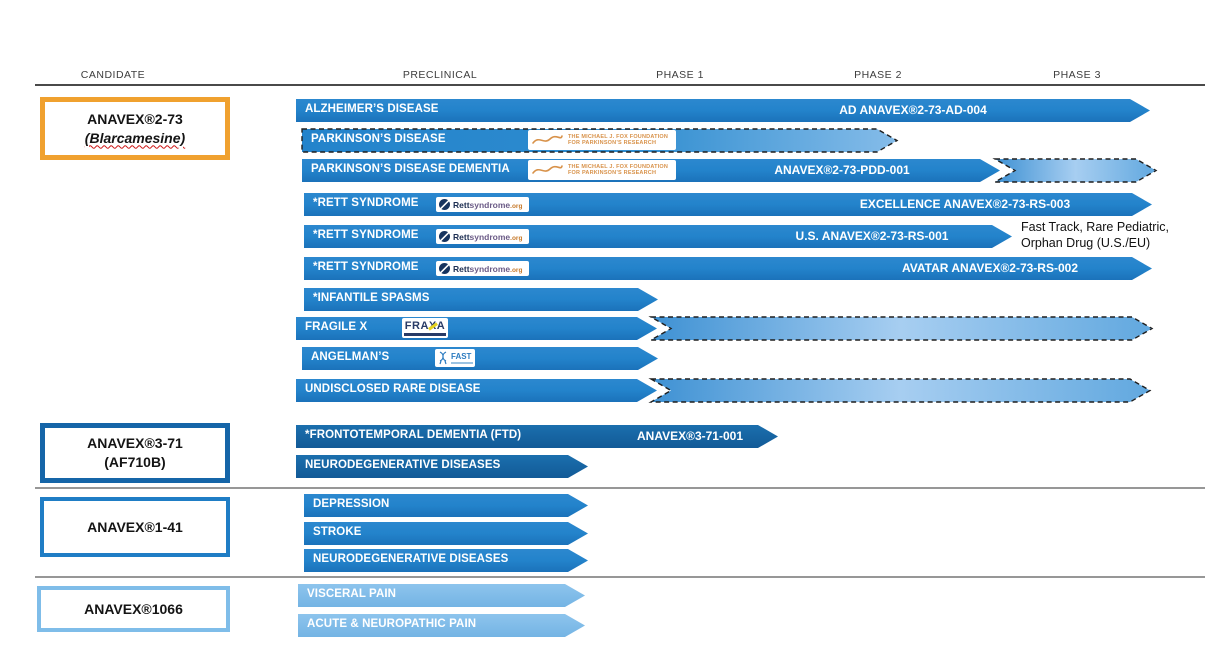  I want to click on bar-undisclosed, so click(476, 390).